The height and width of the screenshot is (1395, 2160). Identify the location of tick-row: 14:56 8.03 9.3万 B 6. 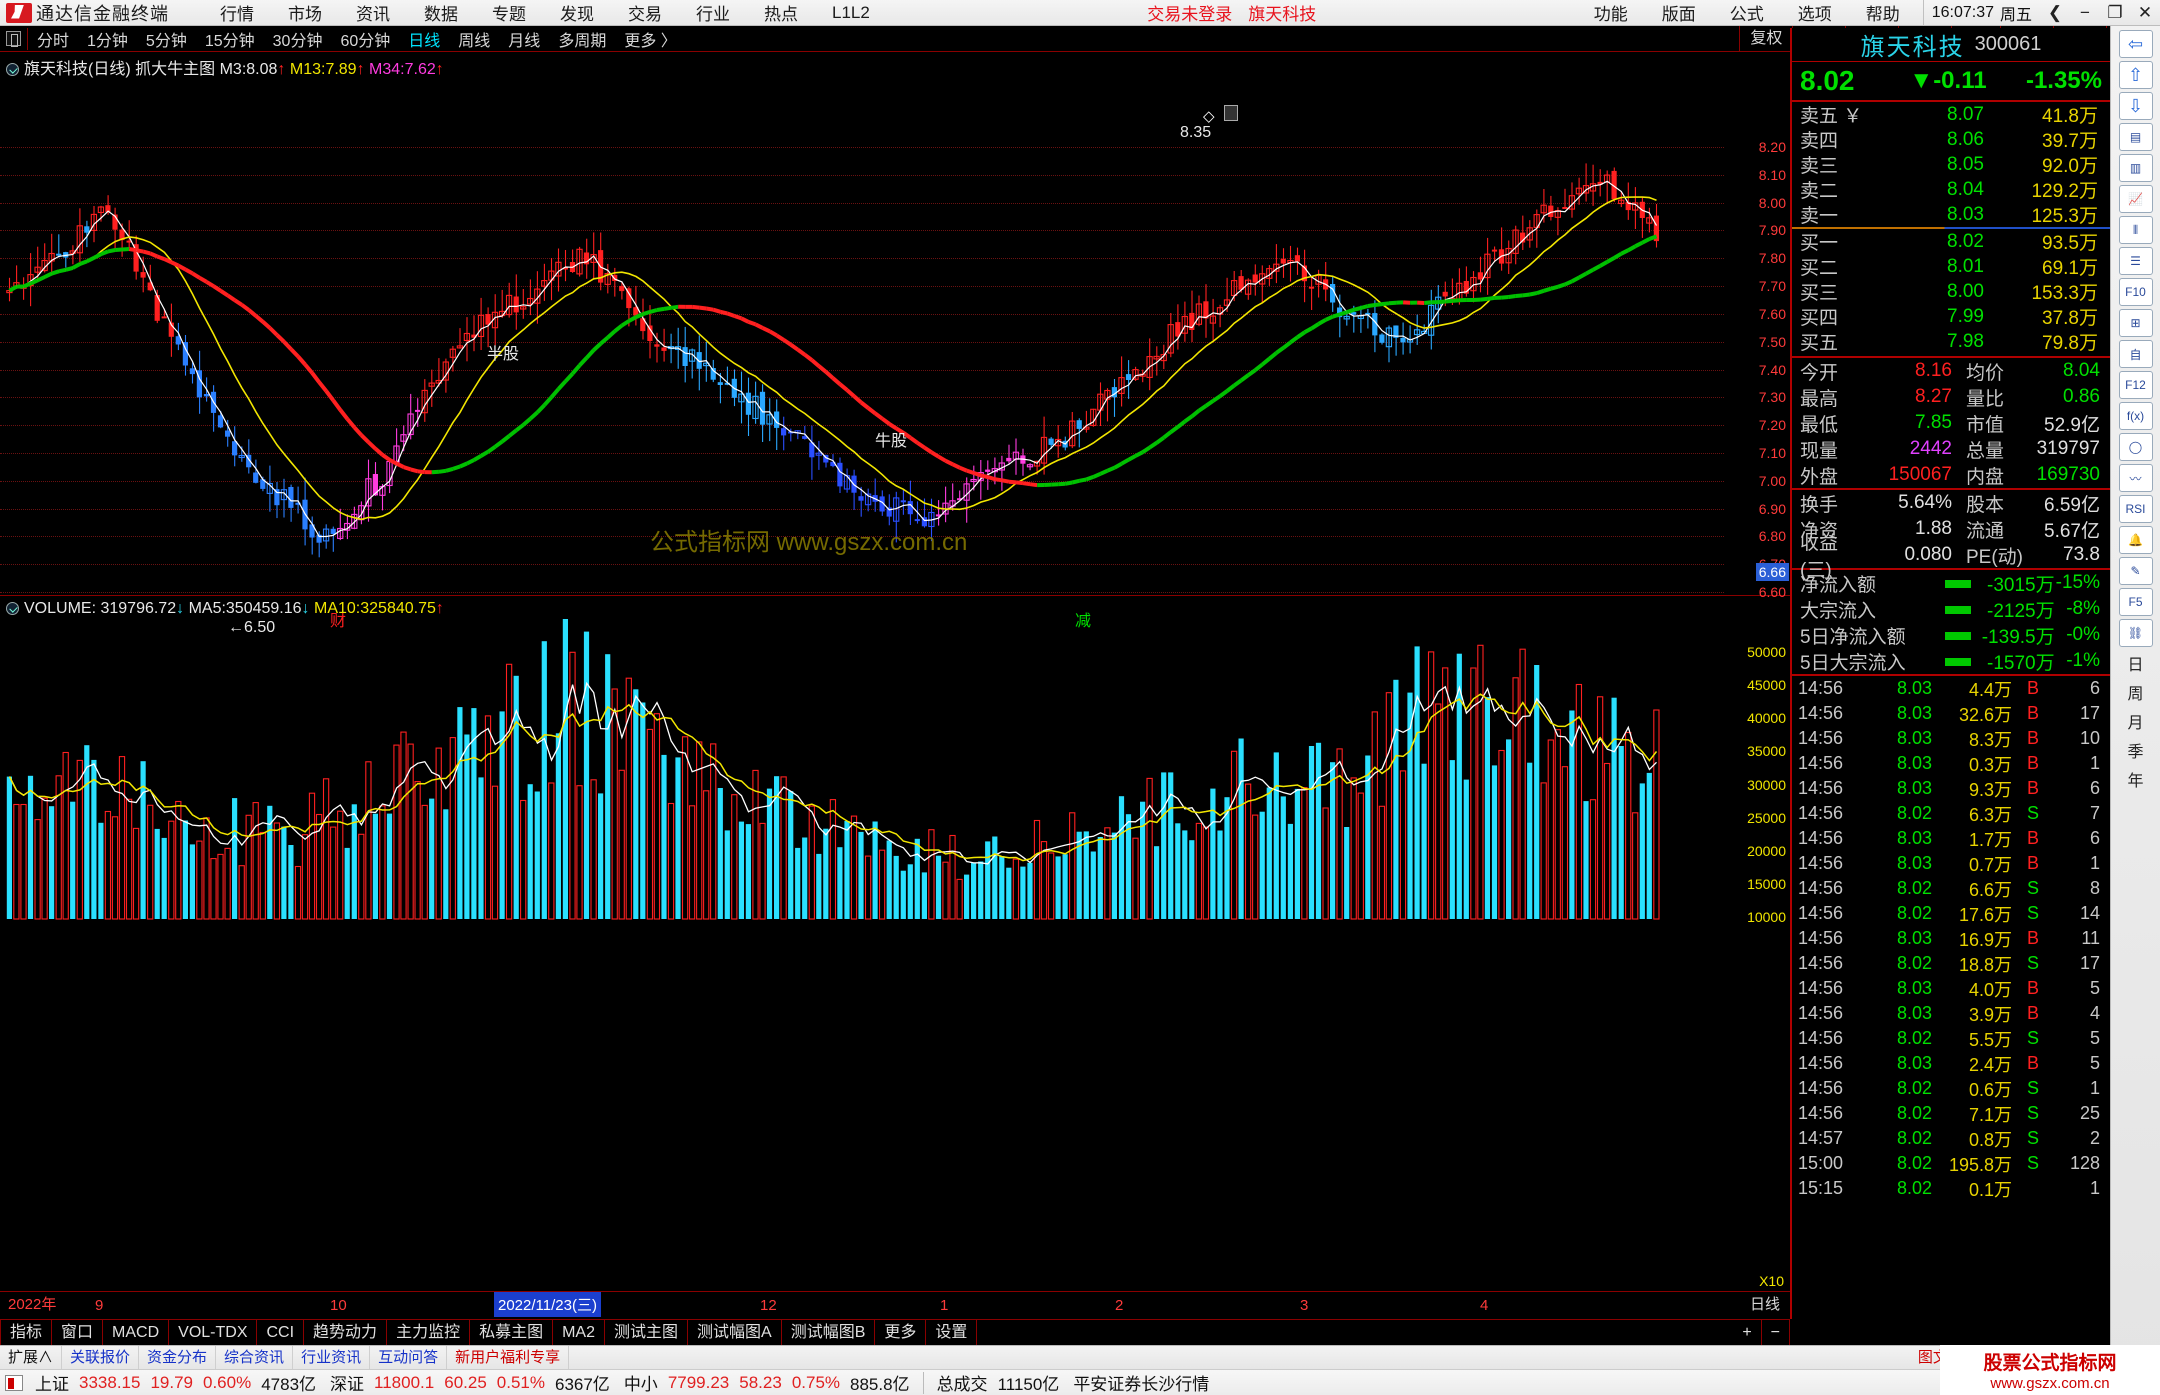
(1951, 788).